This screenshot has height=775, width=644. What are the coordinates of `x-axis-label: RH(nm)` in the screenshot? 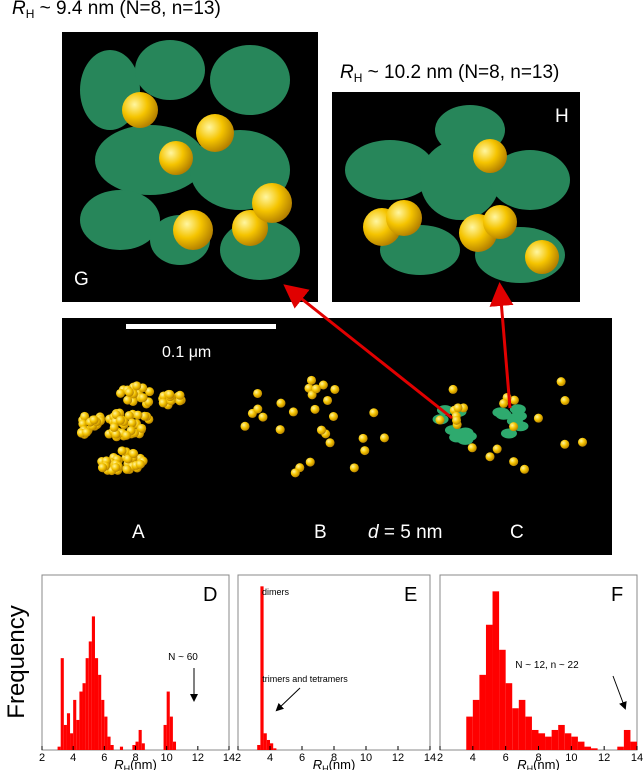 It's located at (334, 763).